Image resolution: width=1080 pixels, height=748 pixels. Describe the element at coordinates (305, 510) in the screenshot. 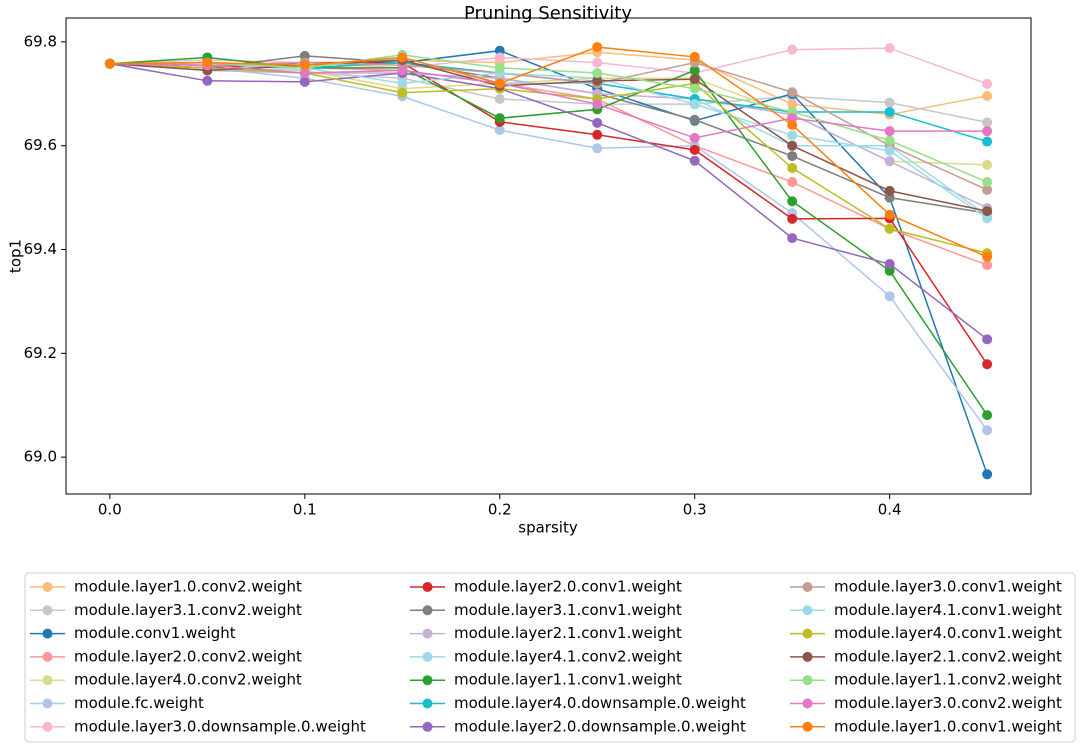

I see `x-tick-label: 0.1` at that location.